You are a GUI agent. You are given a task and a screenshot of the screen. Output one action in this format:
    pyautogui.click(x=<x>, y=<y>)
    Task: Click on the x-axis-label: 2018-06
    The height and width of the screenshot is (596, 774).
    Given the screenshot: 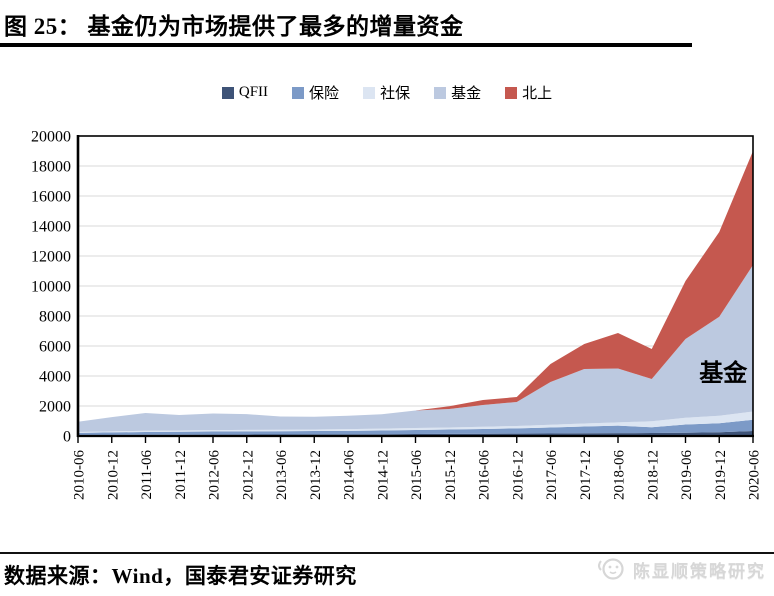 What is the action you would take?
    pyautogui.click(x=620, y=475)
    